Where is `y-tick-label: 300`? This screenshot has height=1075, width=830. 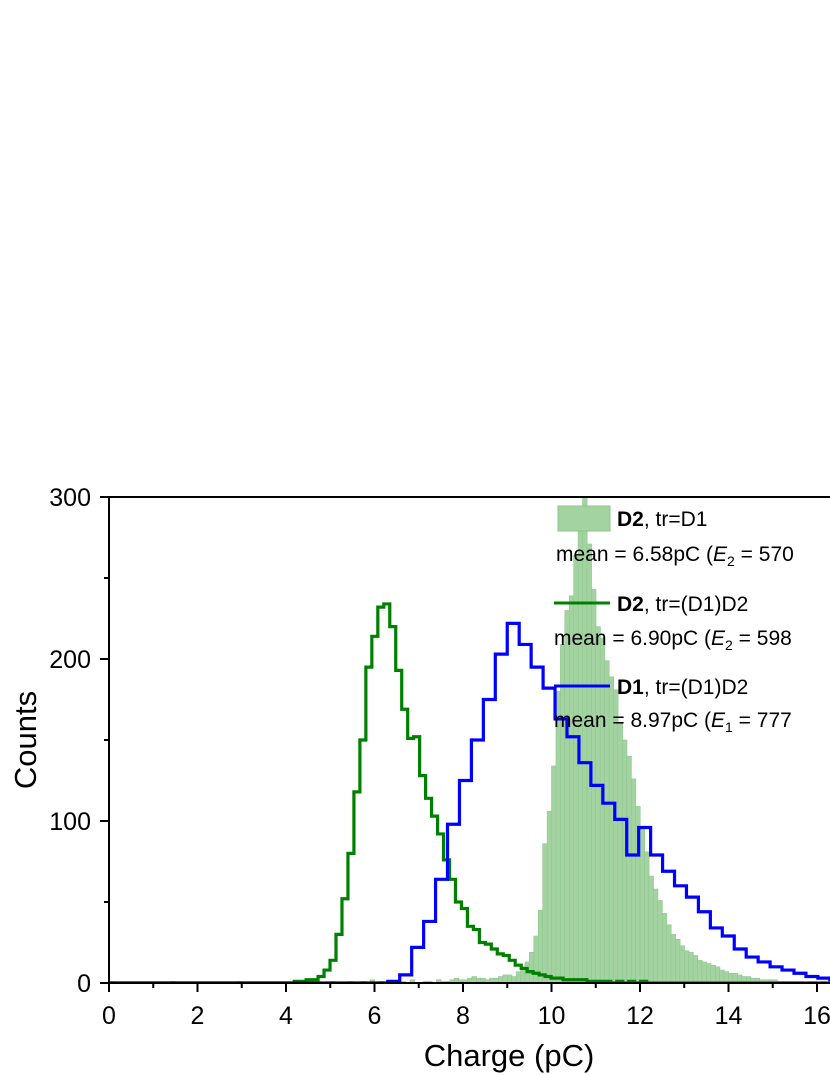 y-tick-label: 300 is located at coordinates (70, 498).